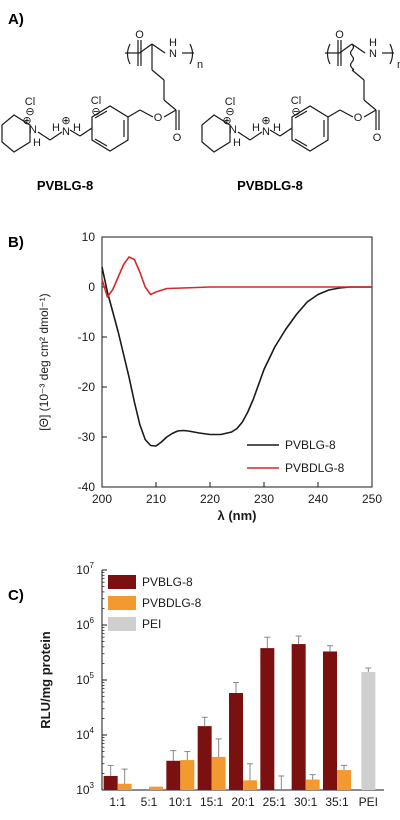 The image size is (400, 820). What do you see at coordinates (212, 802) in the screenshot?
I see `x-tick-label: 15:1` at bounding box center [212, 802].